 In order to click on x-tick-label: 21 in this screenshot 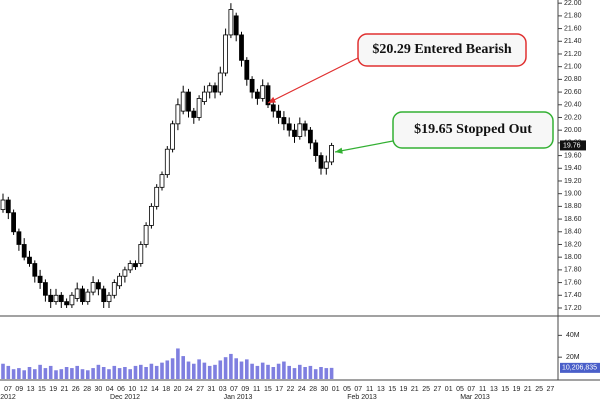, I will do `click(528, 389)`.